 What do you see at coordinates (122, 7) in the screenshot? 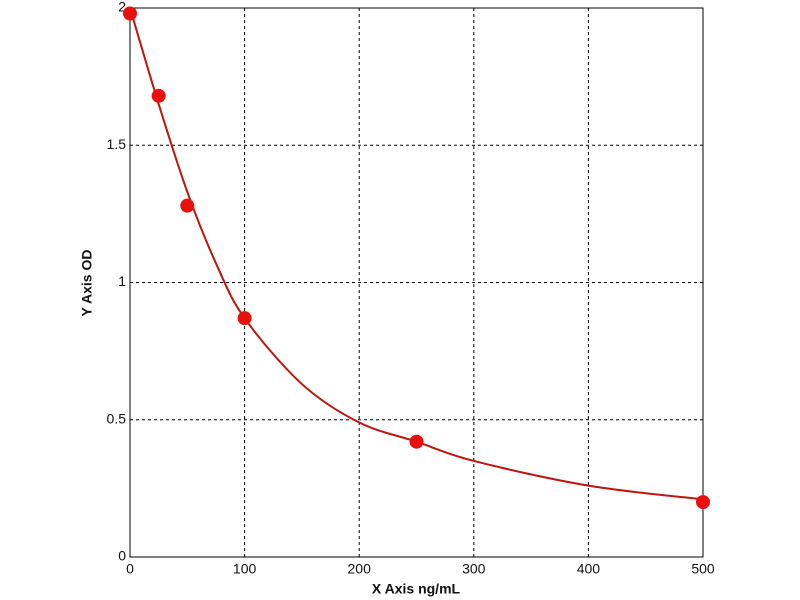
I see `y-tick-label: 2` at bounding box center [122, 7].